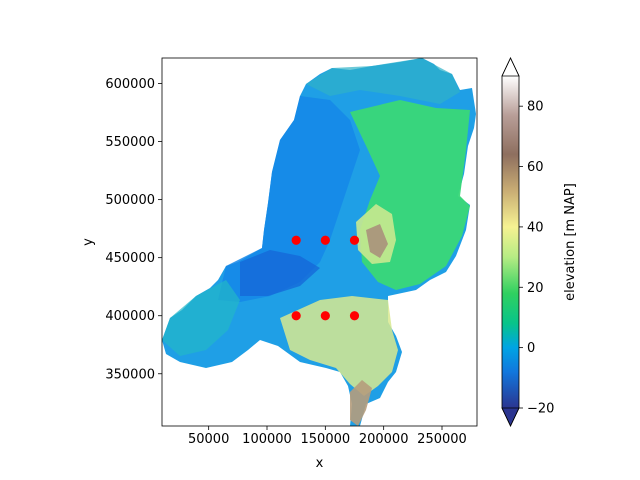 This screenshot has height=480, width=640. I want to click on colorbar-ticks: −20 0 20 40 60 80, so click(536, 258).